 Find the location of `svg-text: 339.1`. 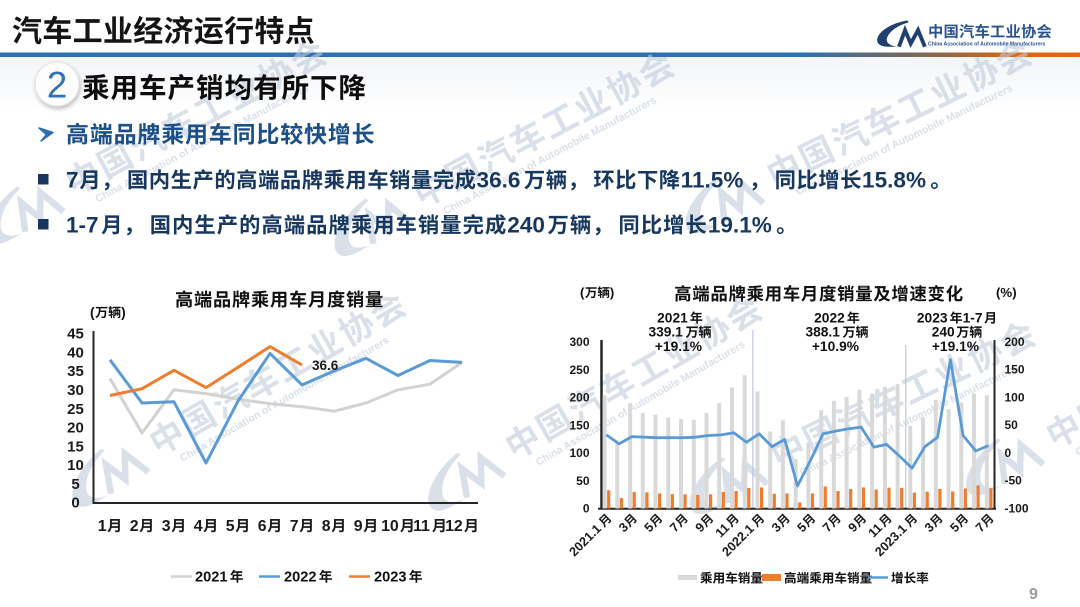

svg-text: 339.1 is located at coordinates (665, 332).